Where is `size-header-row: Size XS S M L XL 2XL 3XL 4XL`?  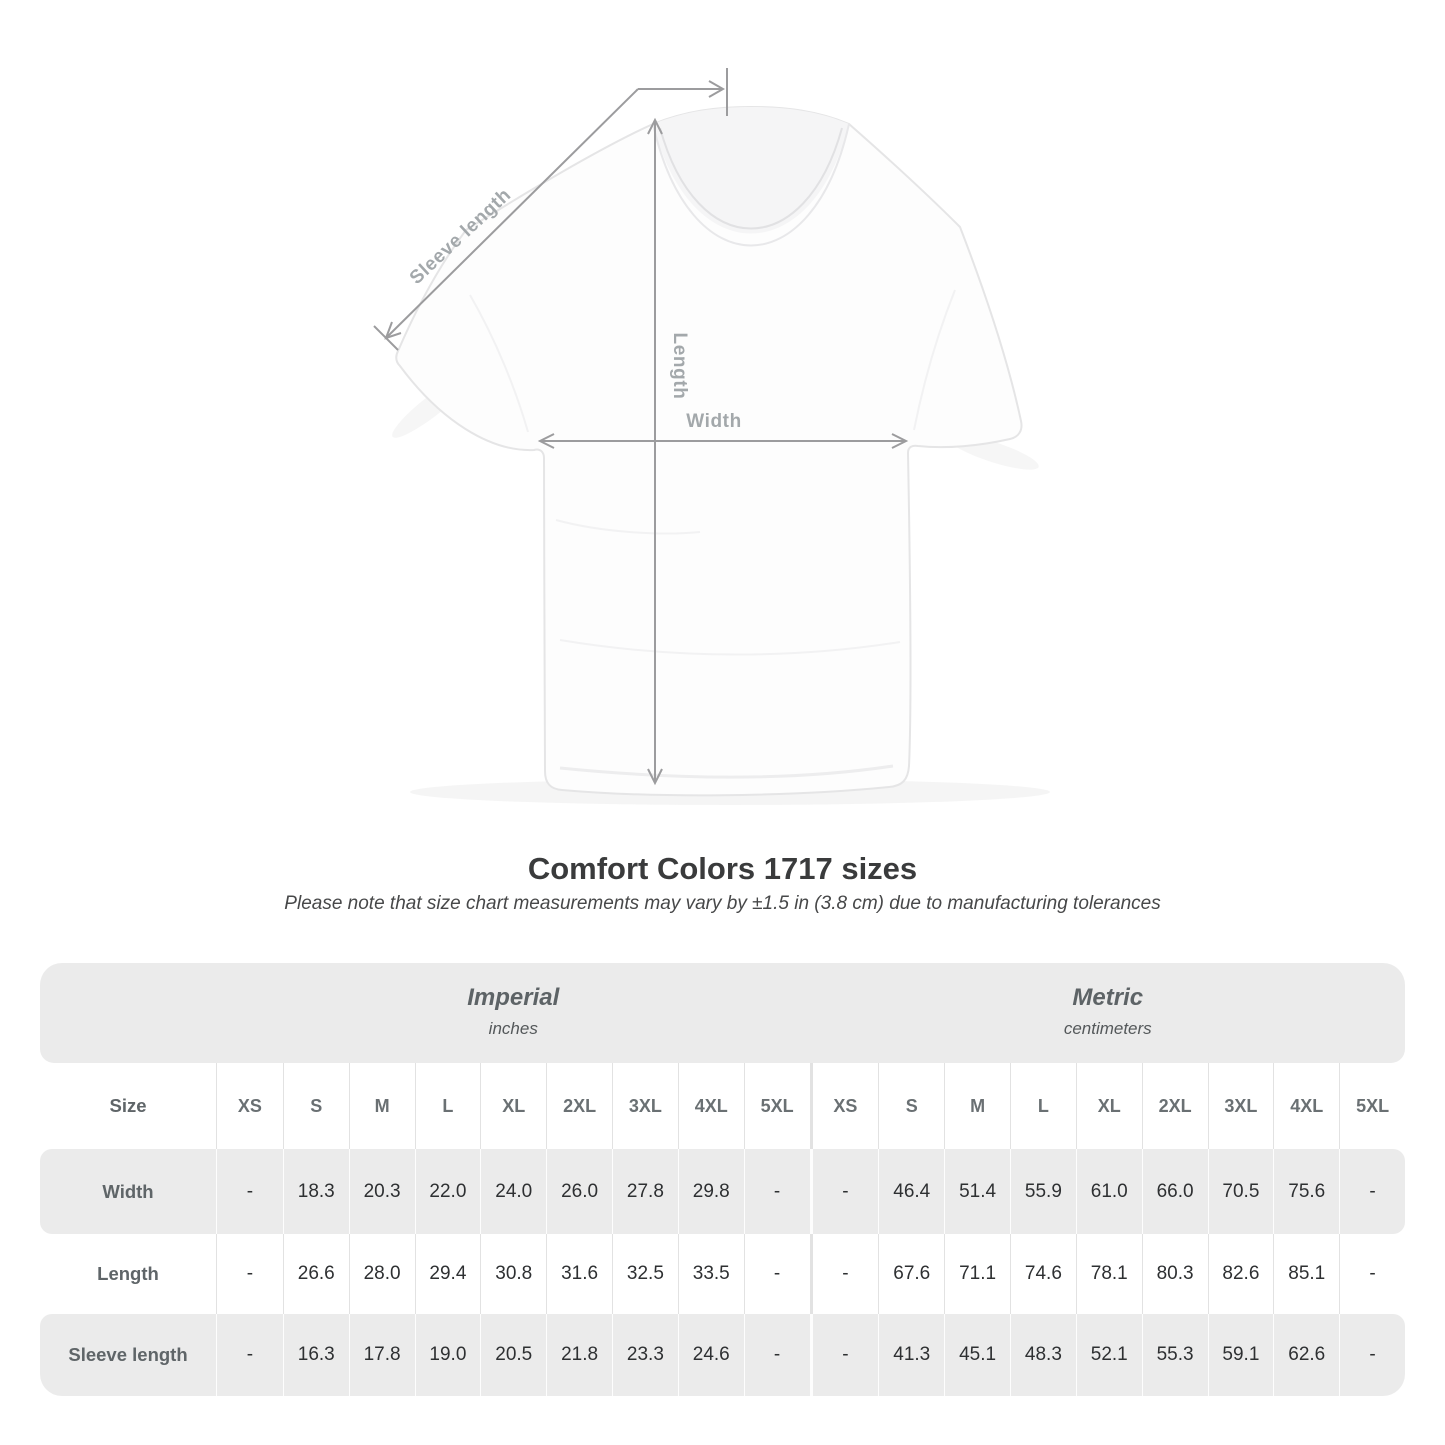 size-header-row: Size XS S M L XL 2XL 3XL 4XL is located at coordinates (722, 1106).